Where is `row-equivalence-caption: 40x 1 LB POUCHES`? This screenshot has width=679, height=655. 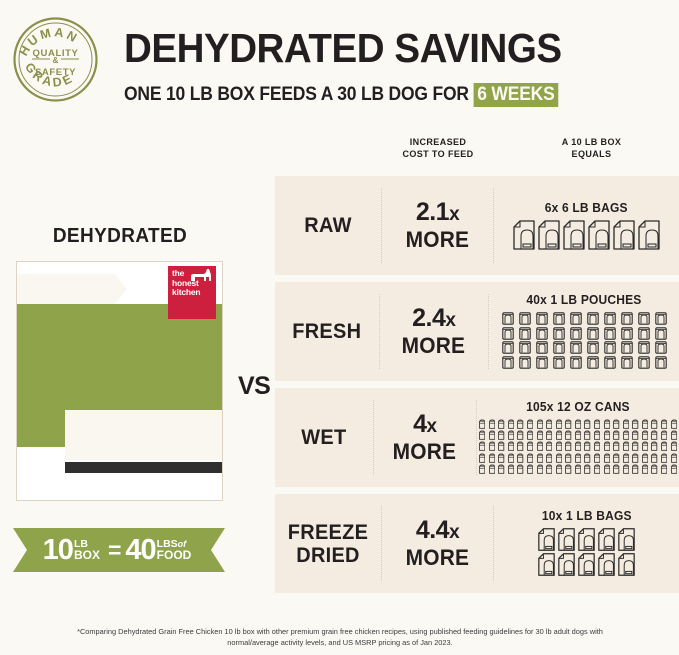
row-equivalence-caption: 40x 1 LB POUCHES is located at coordinates (584, 300).